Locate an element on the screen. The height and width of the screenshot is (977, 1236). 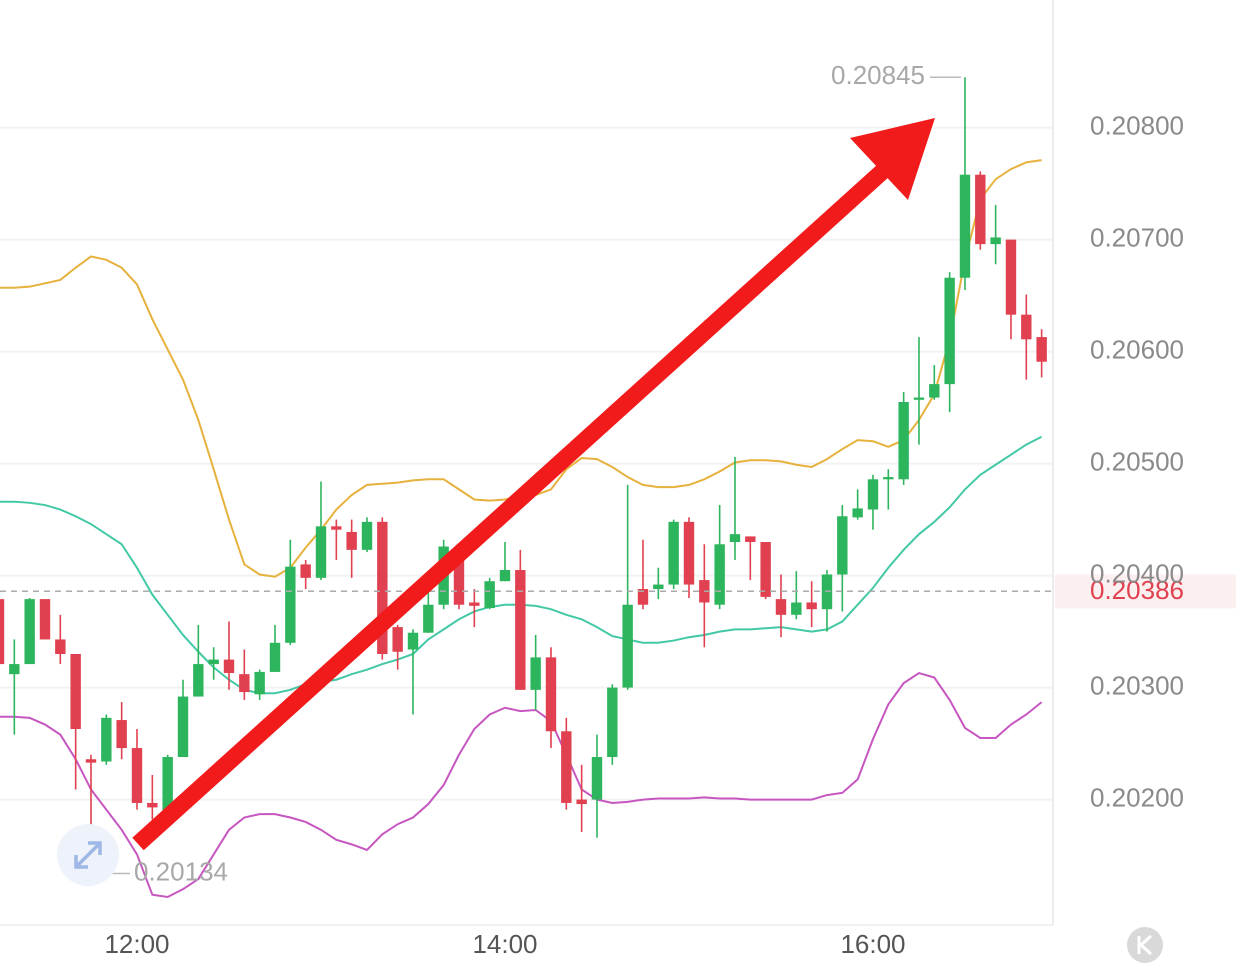
k-button-bg is located at coordinates (1145, 945).